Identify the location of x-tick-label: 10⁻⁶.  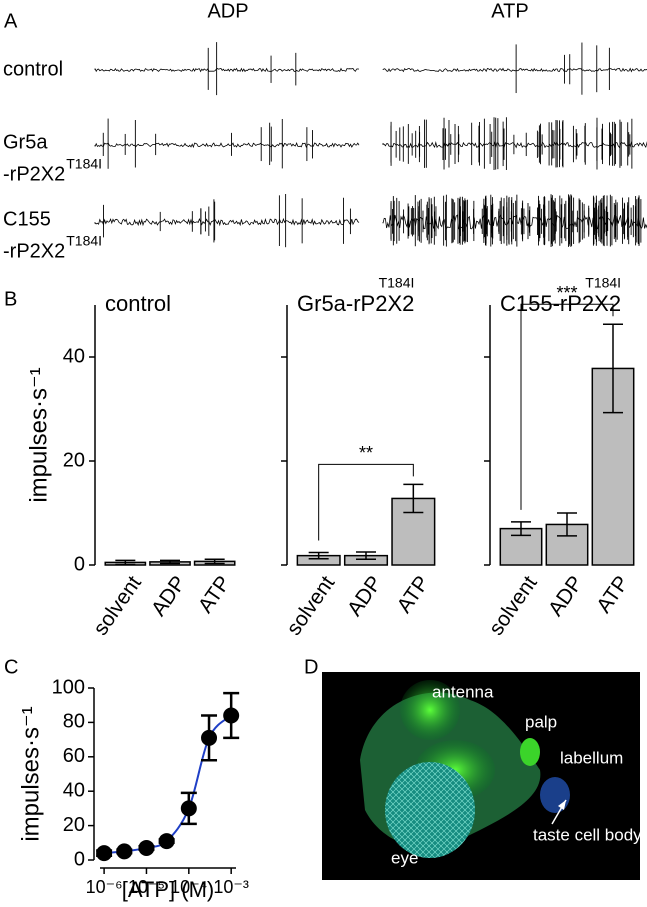
(104, 887).